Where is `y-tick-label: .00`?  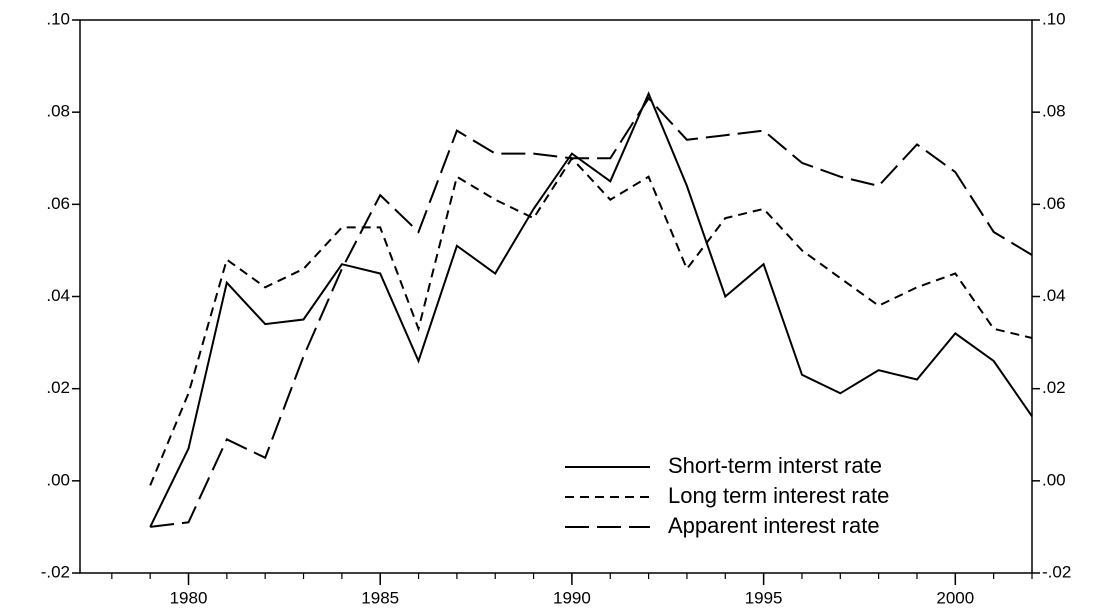 y-tick-label: .00 is located at coordinates (58, 479).